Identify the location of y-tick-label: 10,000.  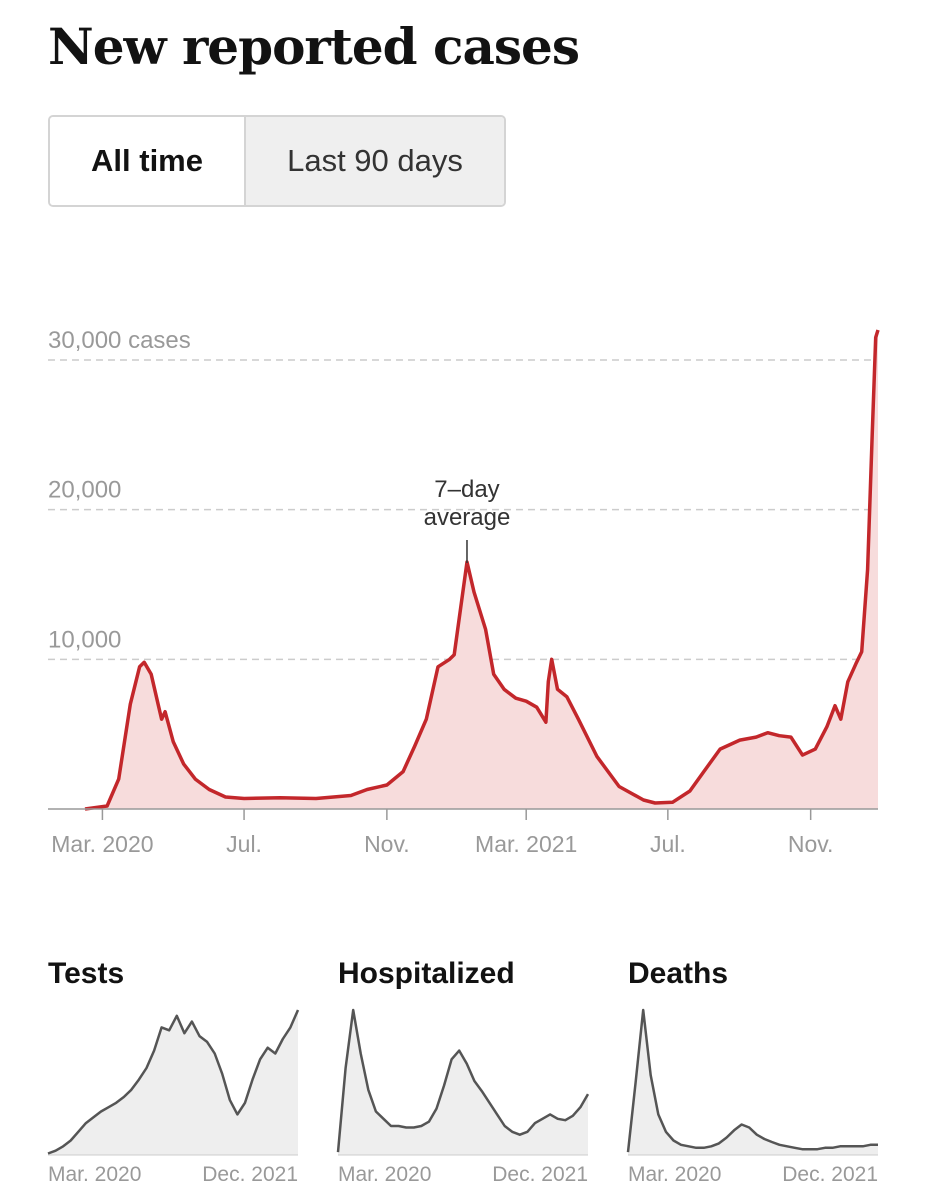
(84, 639).